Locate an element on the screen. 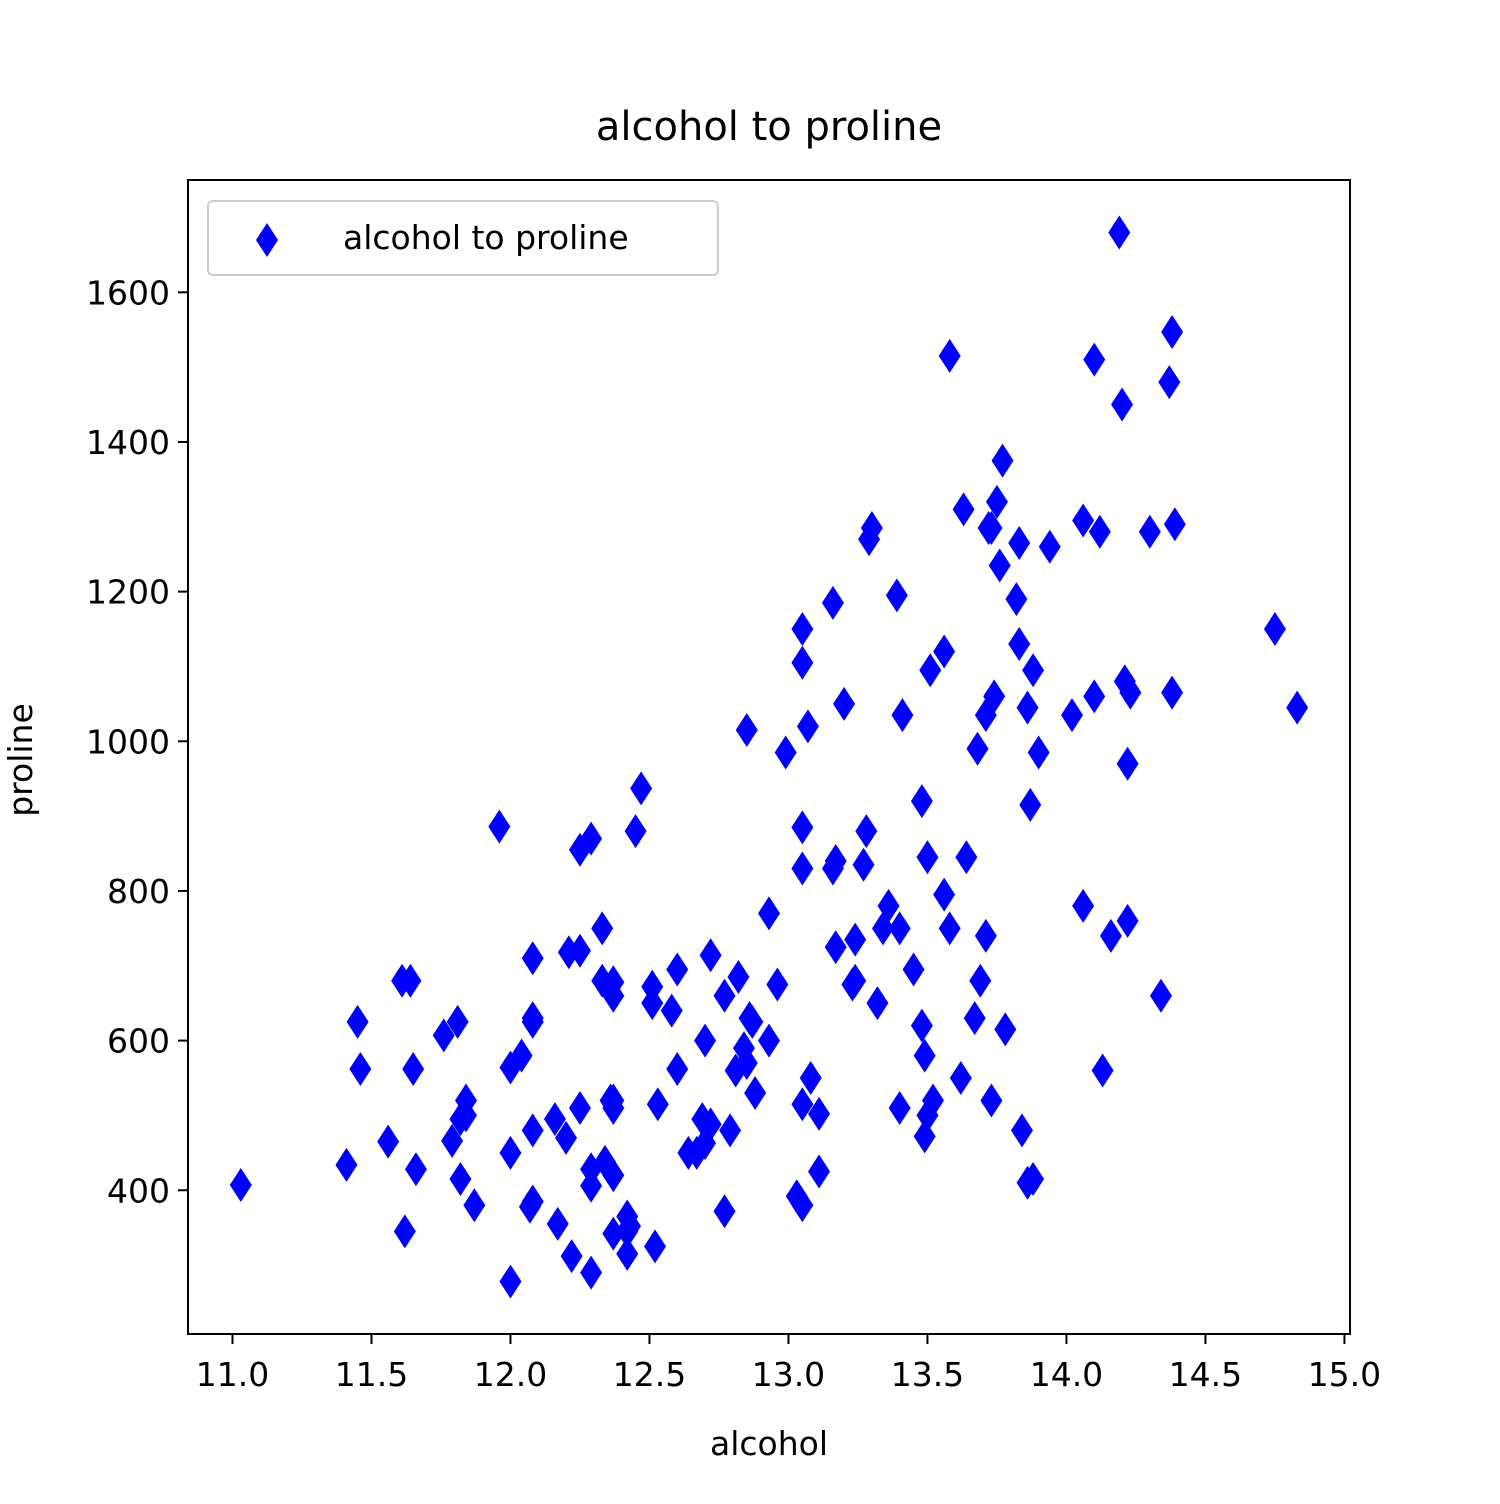 The image size is (1500, 1504). x-tick-label: 11.0 is located at coordinates (232, 1374).